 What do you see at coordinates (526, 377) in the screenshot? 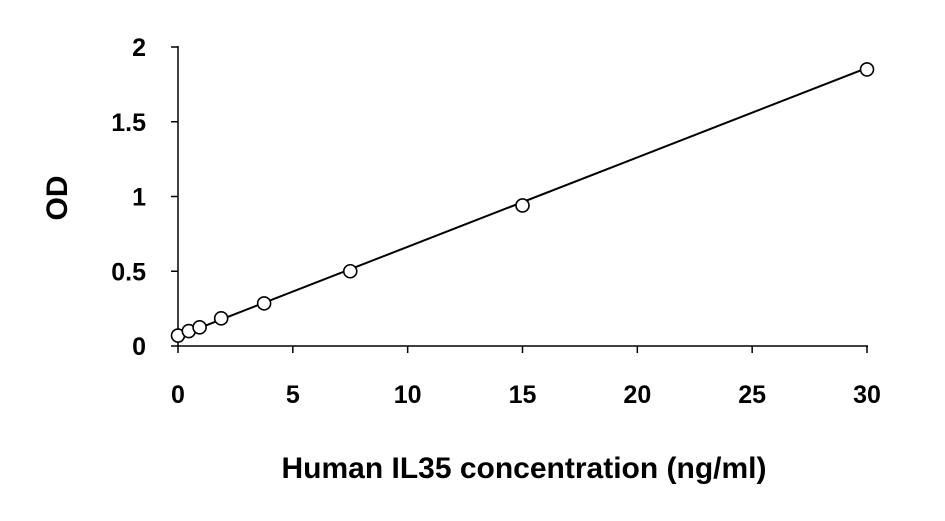
I see `x-axis: 0 5 10 15 20 25 30` at bounding box center [526, 377].